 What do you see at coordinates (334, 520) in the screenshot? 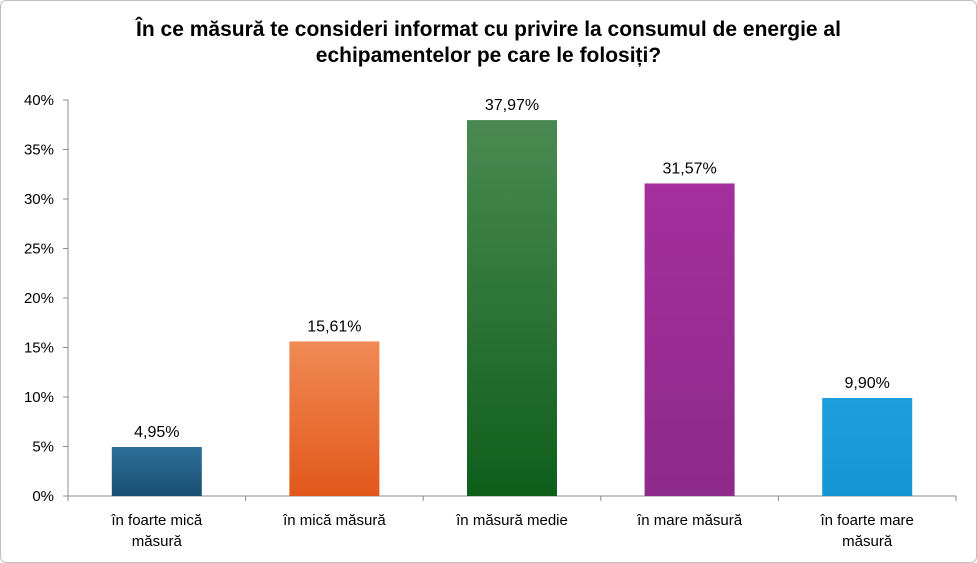
I see `x-tick-label: în mică măsură` at bounding box center [334, 520].